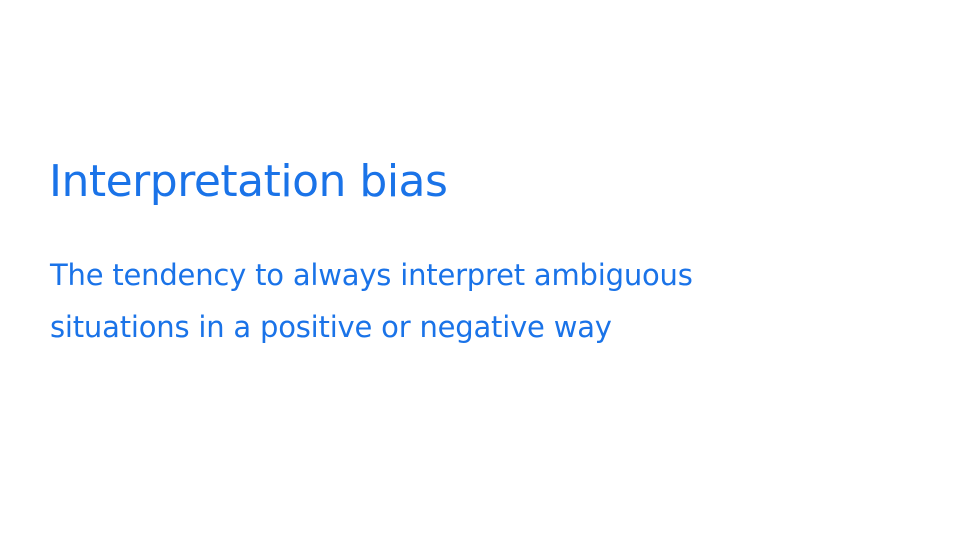 This screenshot has width=960, height=540. What do you see at coordinates (331, 327) in the screenshot?
I see `definition-line-2: situations in a positive or negative way` at bounding box center [331, 327].